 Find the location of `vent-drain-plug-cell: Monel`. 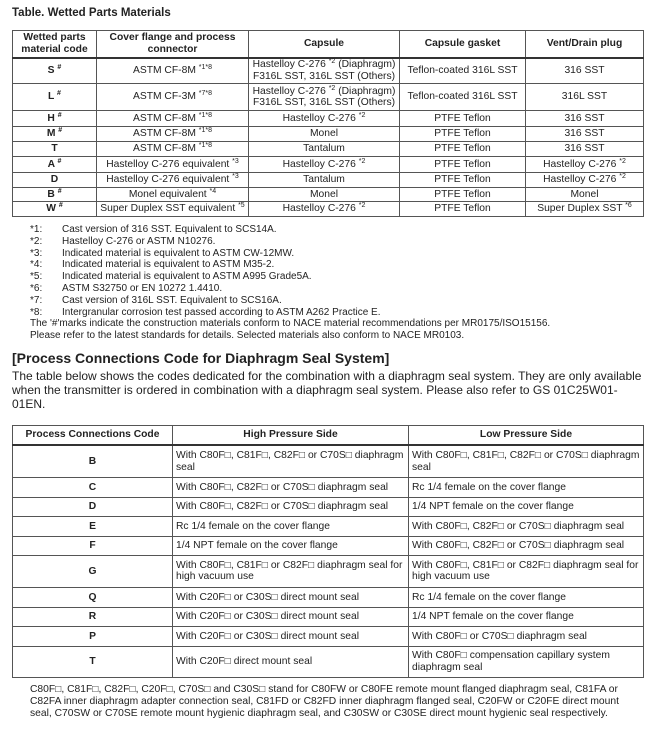

vent-drain-plug-cell: Monel is located at coordinates (584, 194).